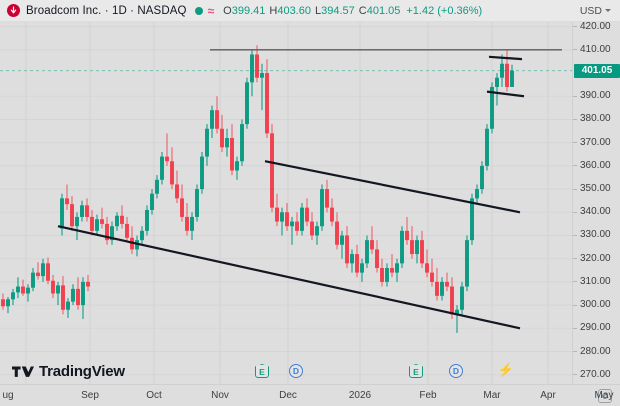 This screenshot has height=406, width=620. I want to click on event-marker-row: E D E D ⚡, so click(286, 373).